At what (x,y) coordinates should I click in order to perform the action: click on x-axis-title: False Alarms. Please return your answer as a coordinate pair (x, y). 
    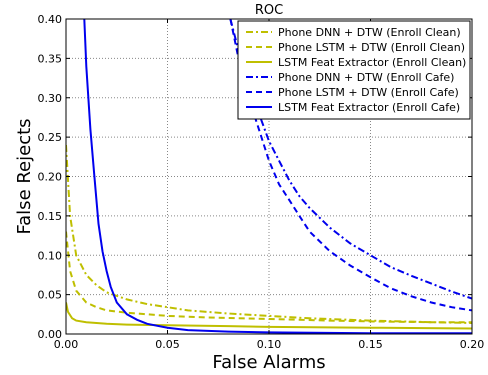
    Looking at the image, I should click on (268, 361).